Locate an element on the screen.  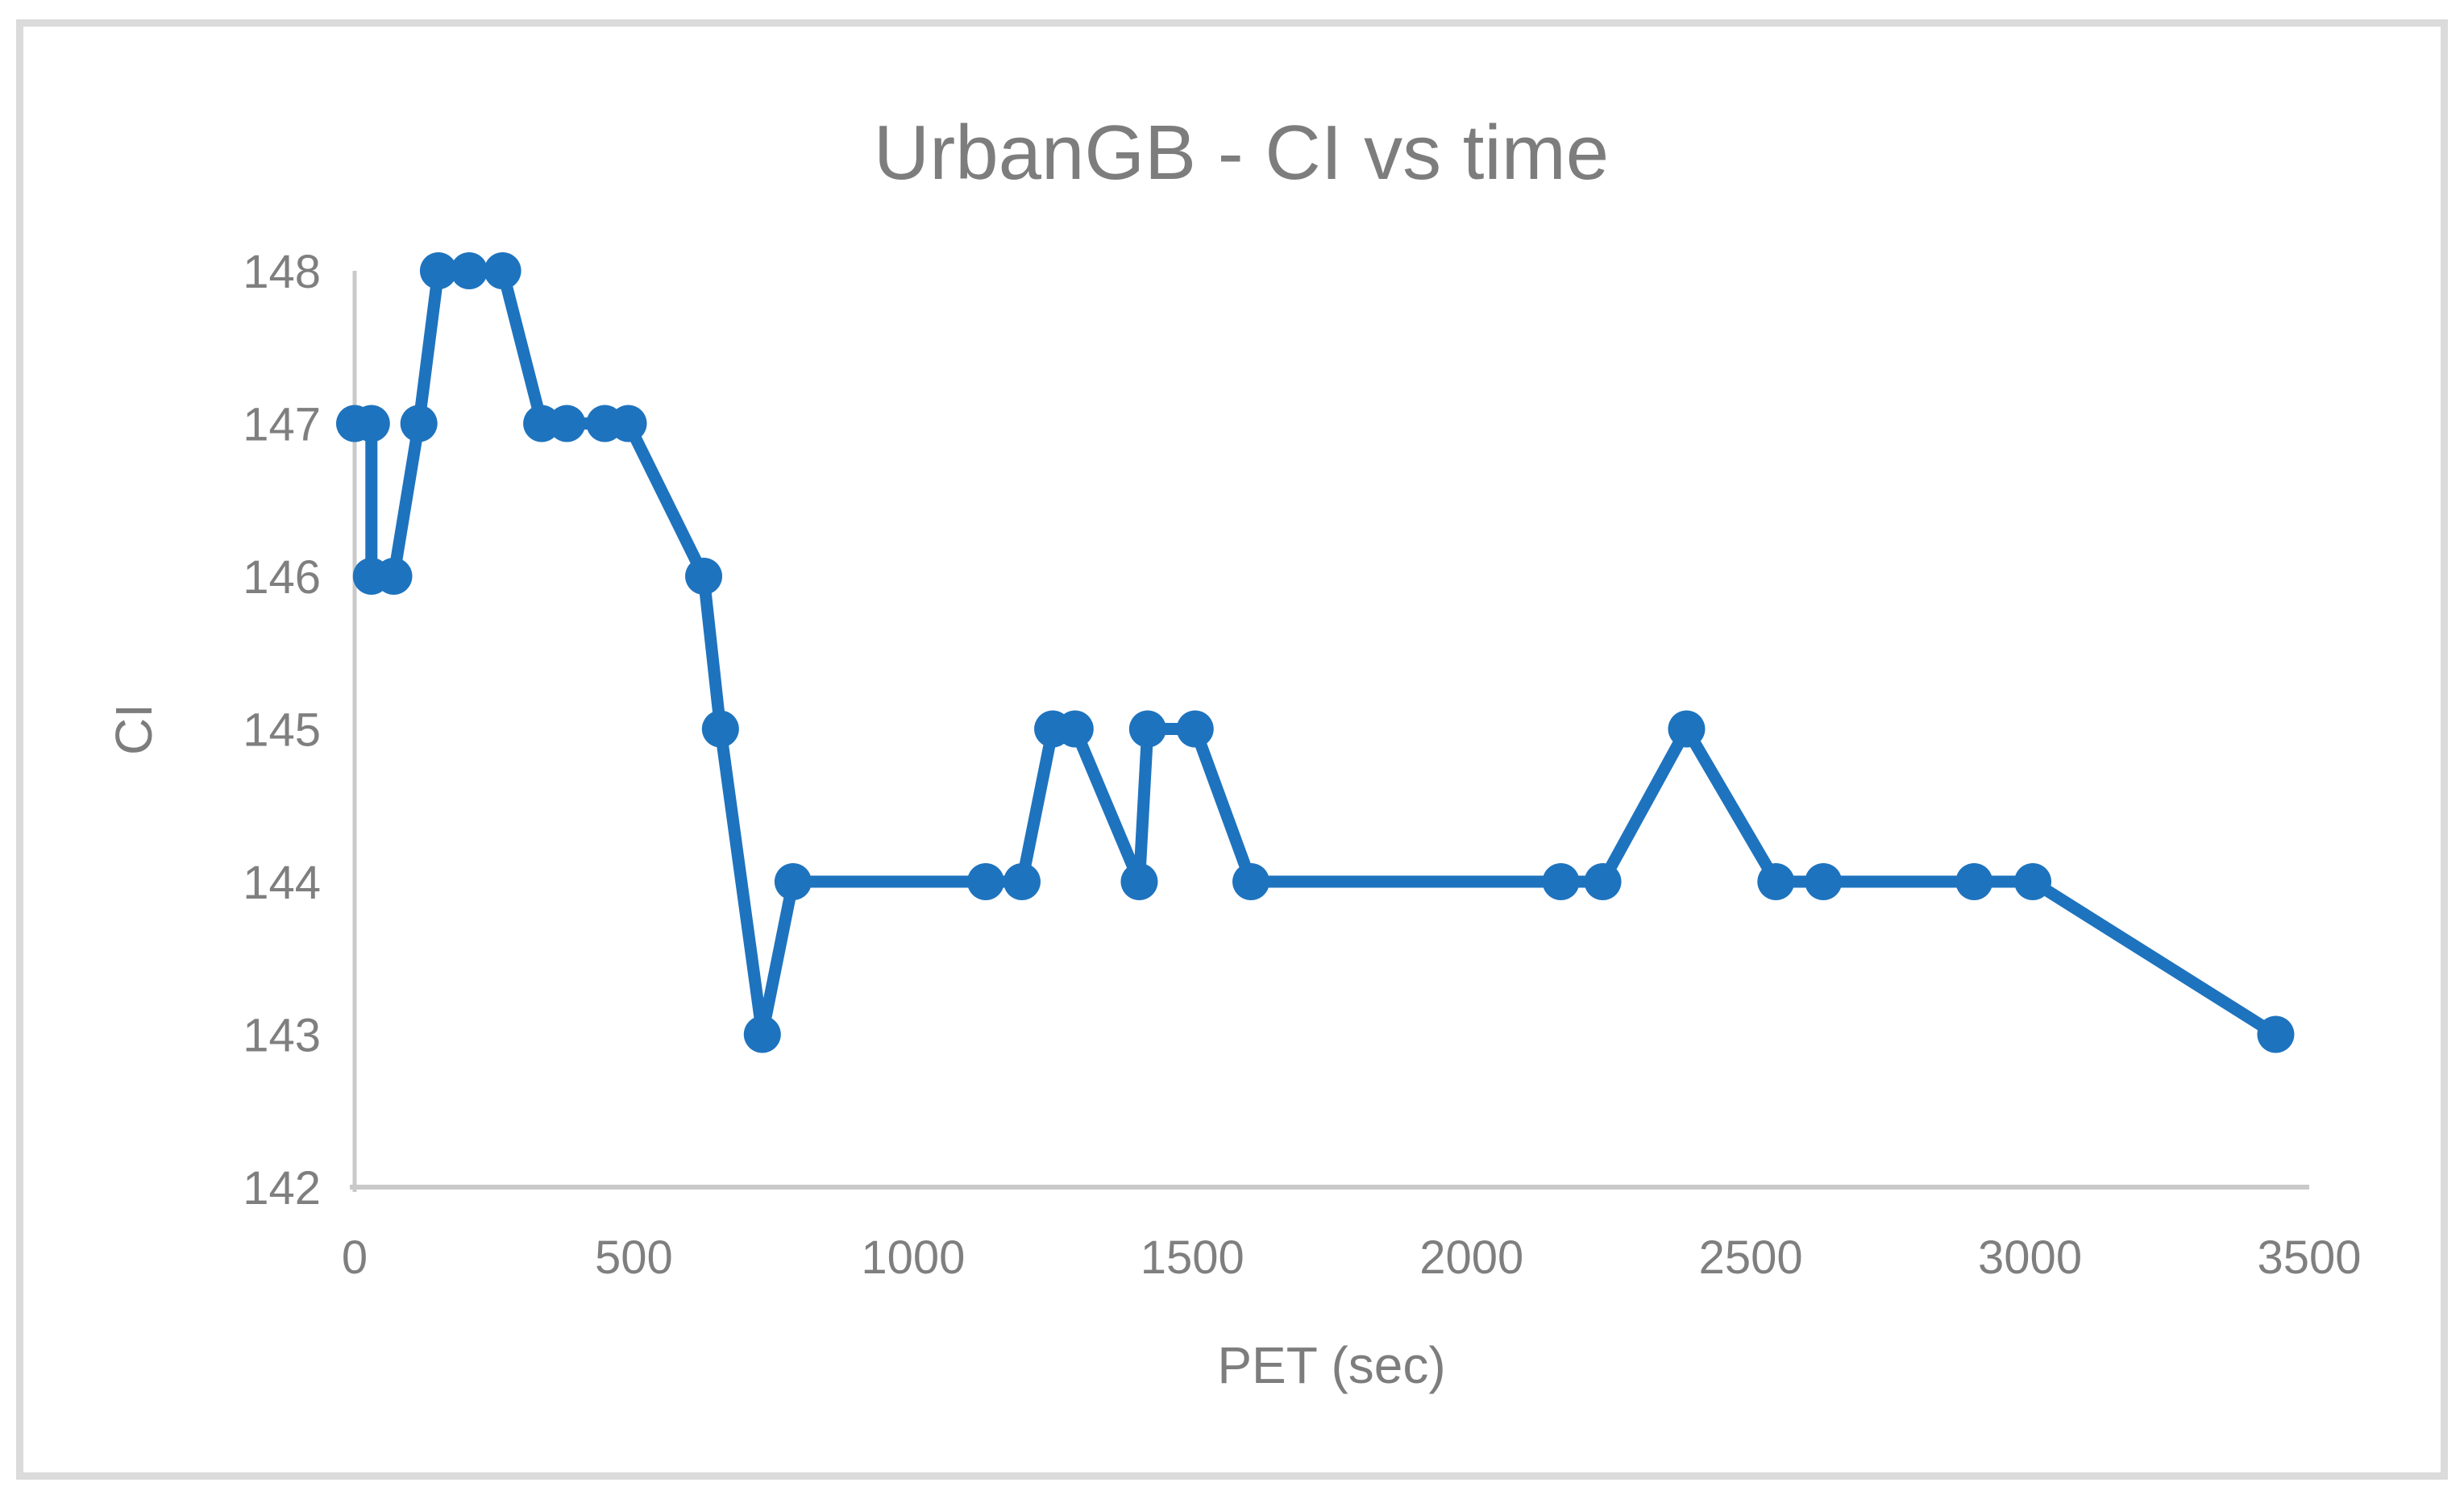
x-axis-title: PET (sec) is located at coordinates (1331, 1365).